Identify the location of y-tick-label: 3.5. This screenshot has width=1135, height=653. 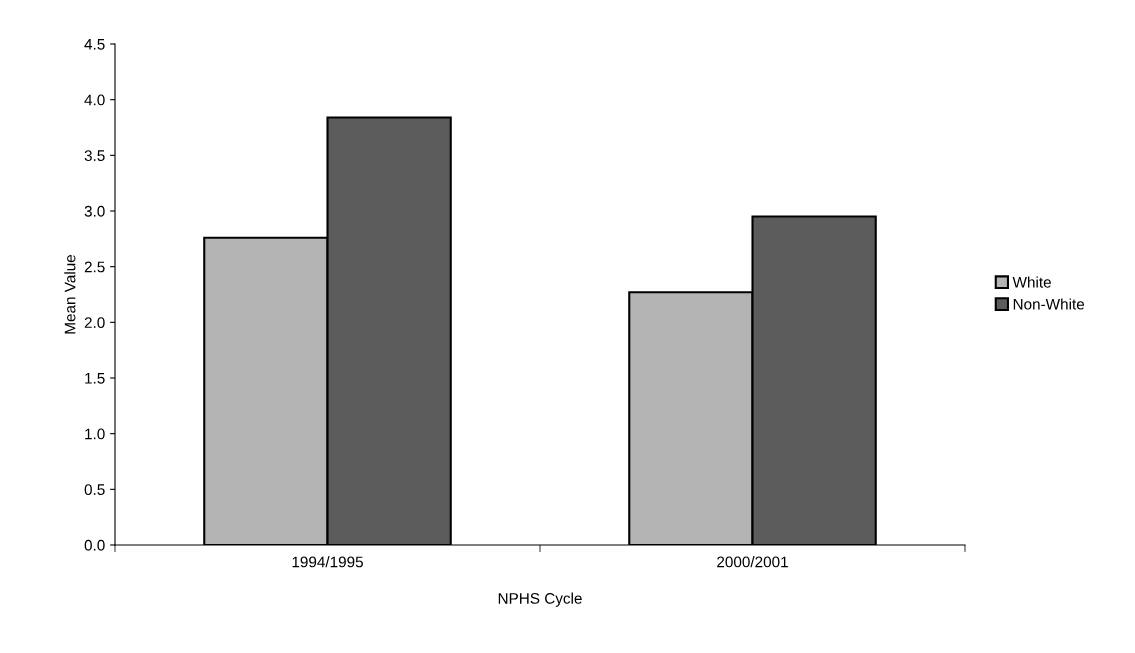
(94, 156).